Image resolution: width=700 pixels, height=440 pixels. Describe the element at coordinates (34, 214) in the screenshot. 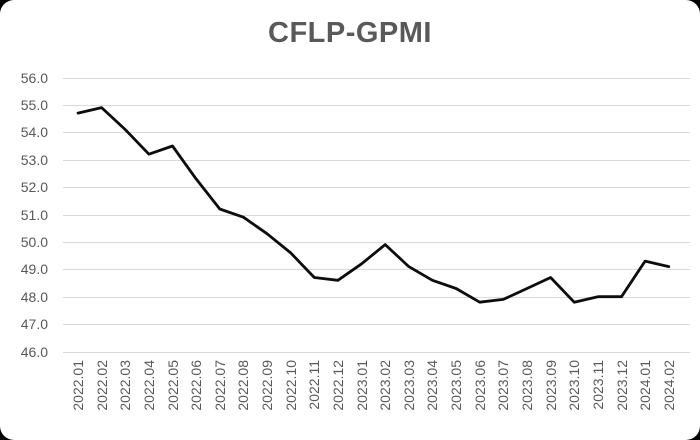

I see `y-tick-label: 51.0` at that location.